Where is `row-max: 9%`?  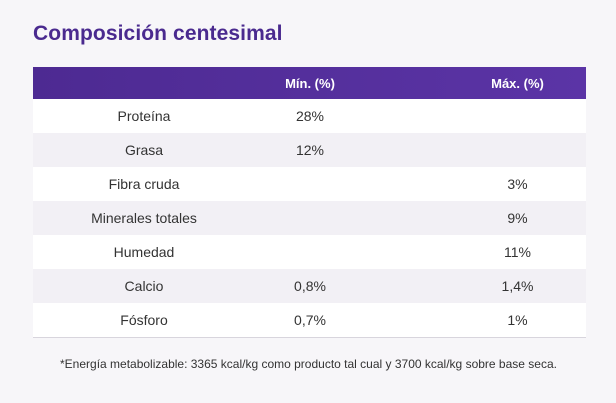 row-max: 9% is located at coordinates (517, 218).